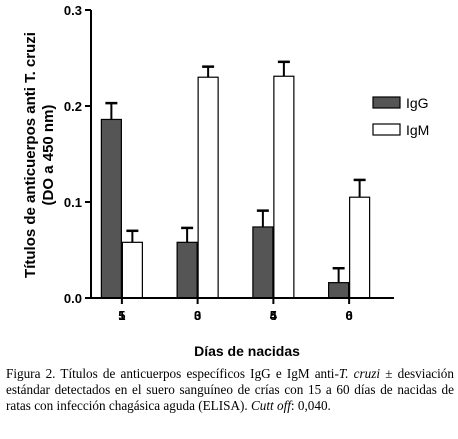  What do you see at coordinates (73, 202) in the screenshot?
I see `y-tick-label: 0.1` at bounding box center [73, 202].